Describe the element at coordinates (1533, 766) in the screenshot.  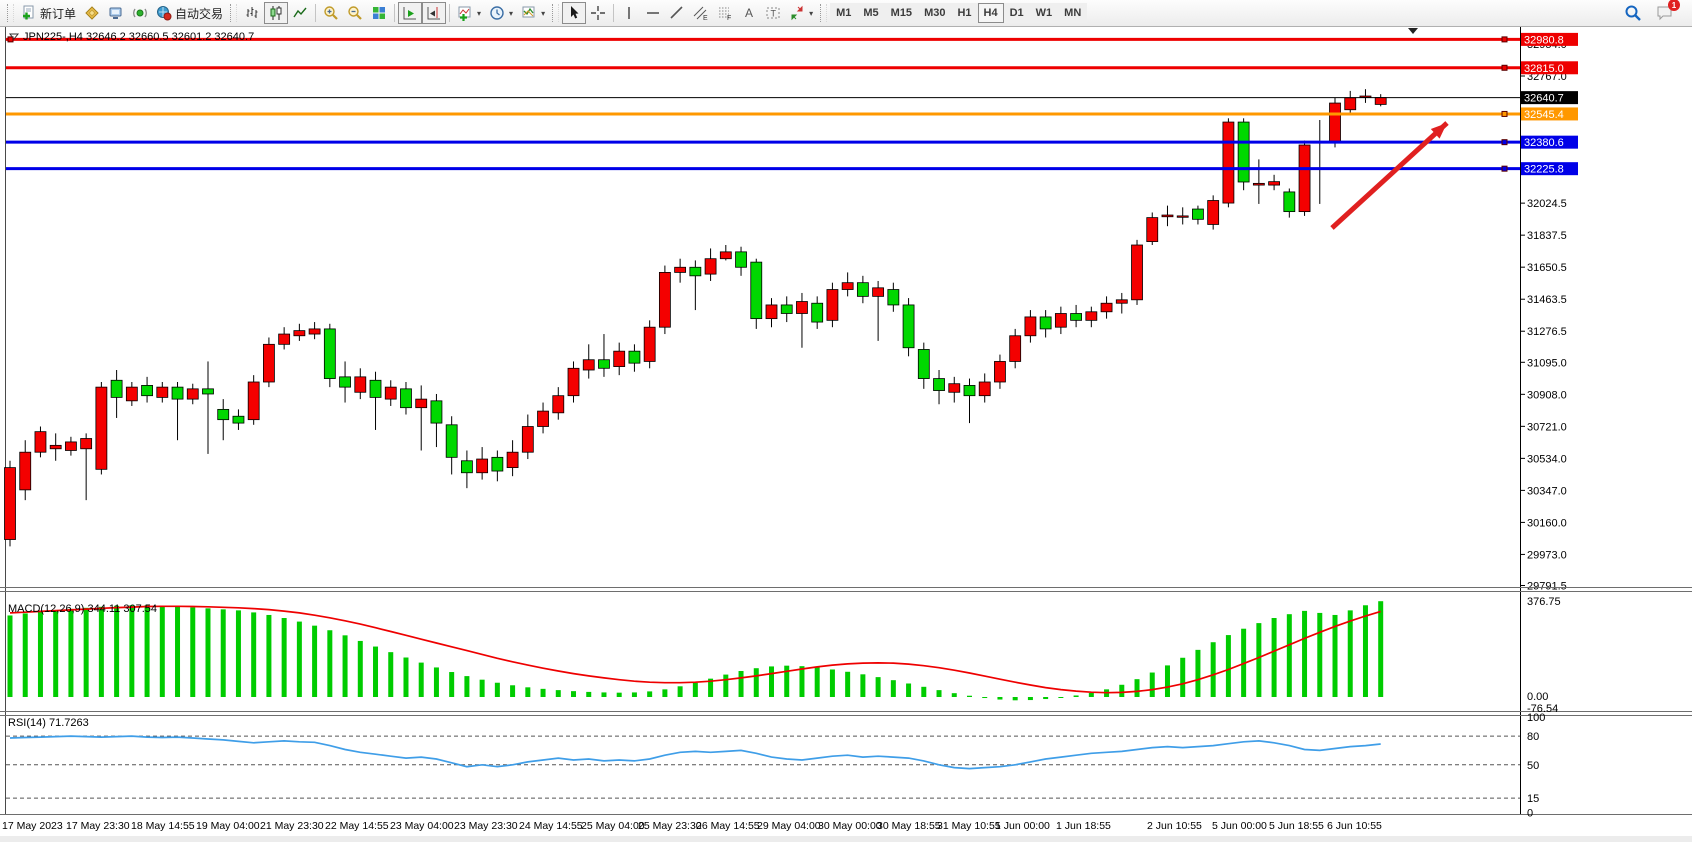
I see `svg-text: 50` at that location.